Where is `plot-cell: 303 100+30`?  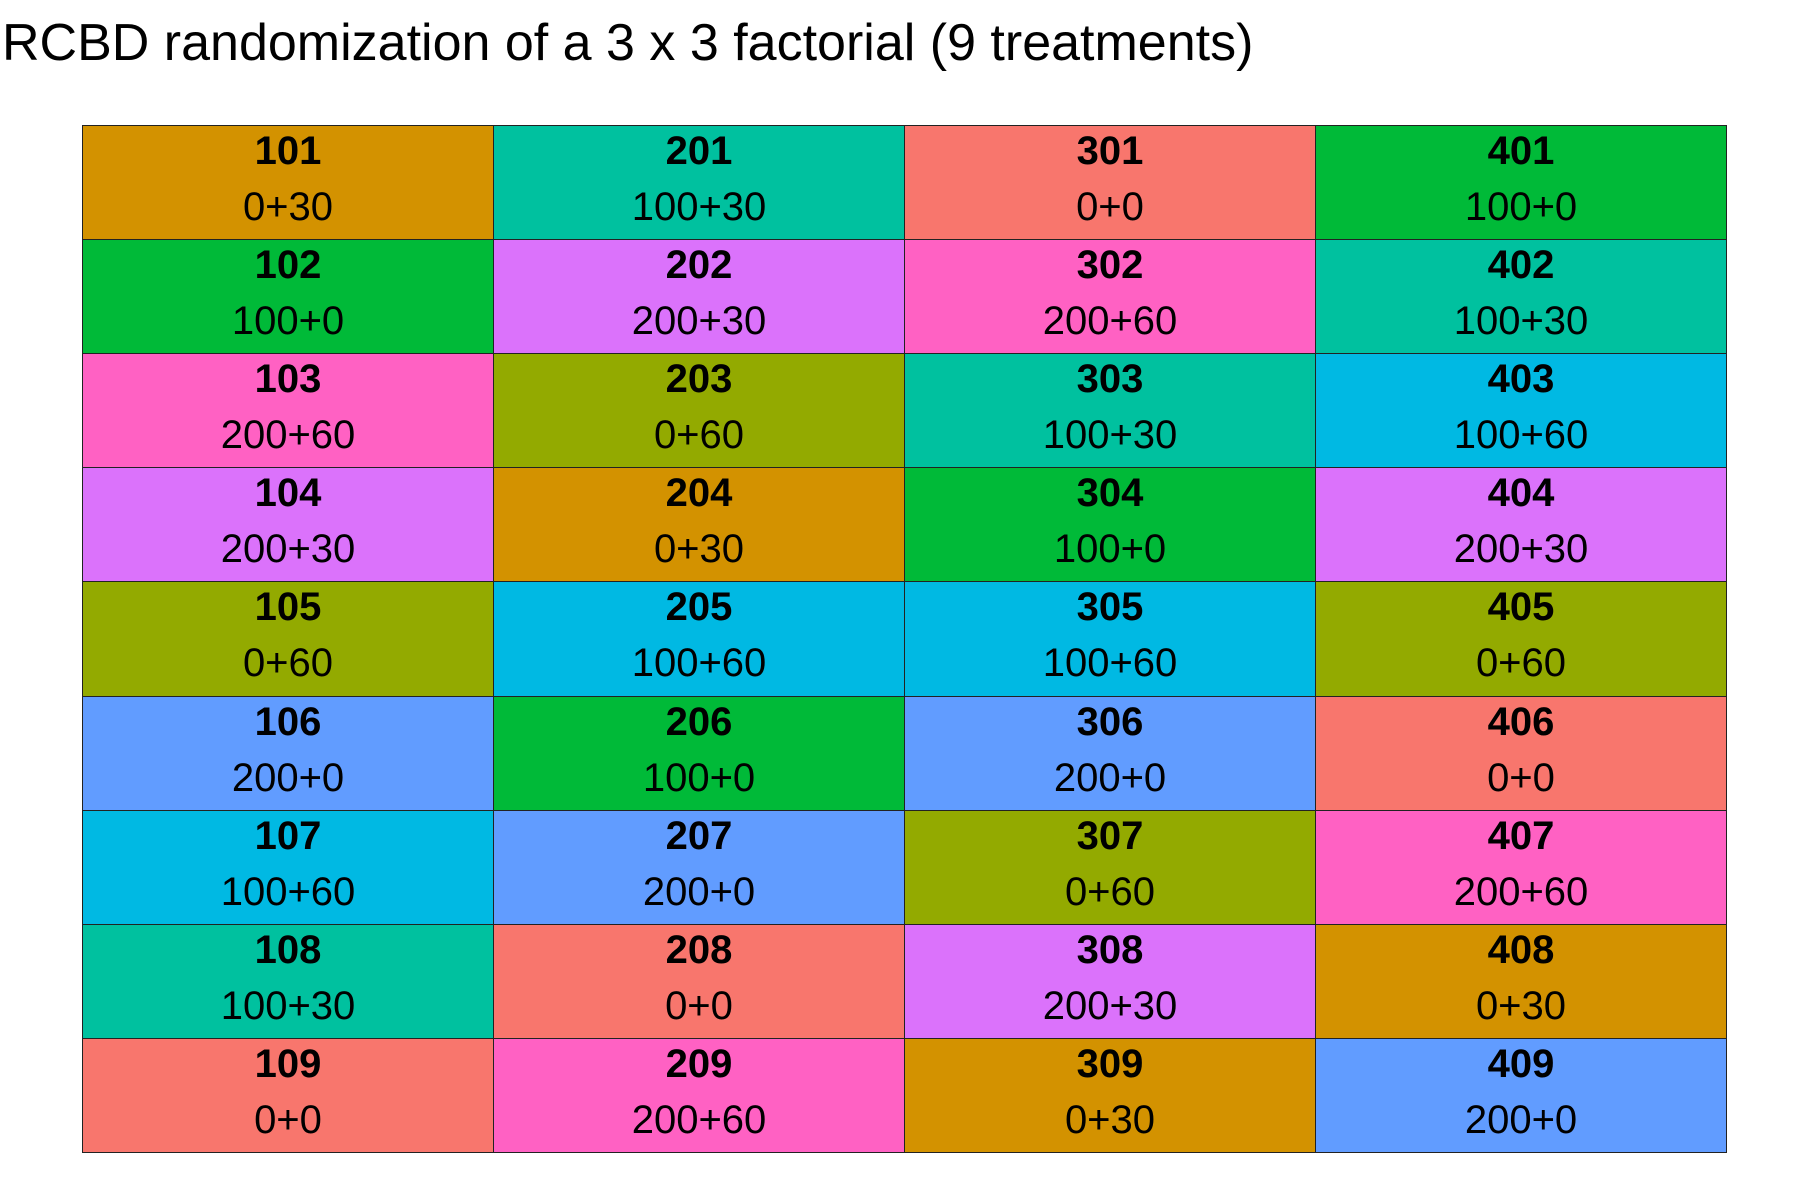
plot-cell: 303 100+30 is located at coordinates (1110, 411).